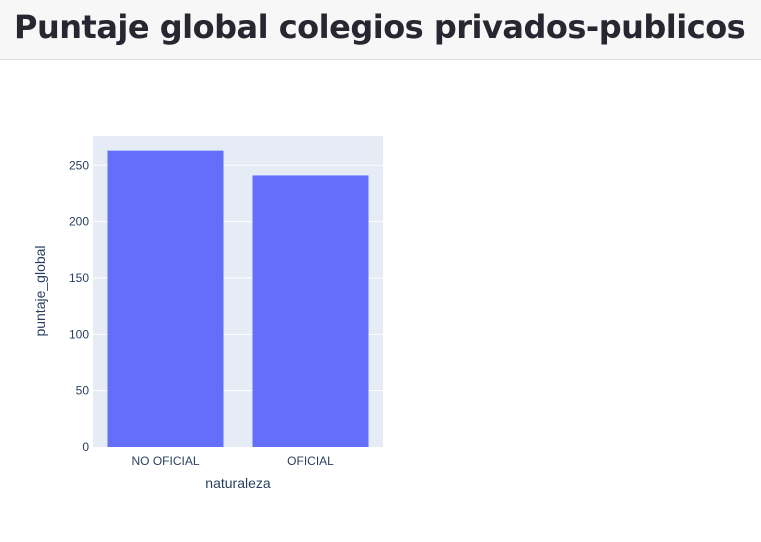 The width and height of the screenshot is (761, 542). What do you see at coordinates (85, 447) in the screenshot?
I see `y-tick-label: 0` at bounding box center [85, 447].